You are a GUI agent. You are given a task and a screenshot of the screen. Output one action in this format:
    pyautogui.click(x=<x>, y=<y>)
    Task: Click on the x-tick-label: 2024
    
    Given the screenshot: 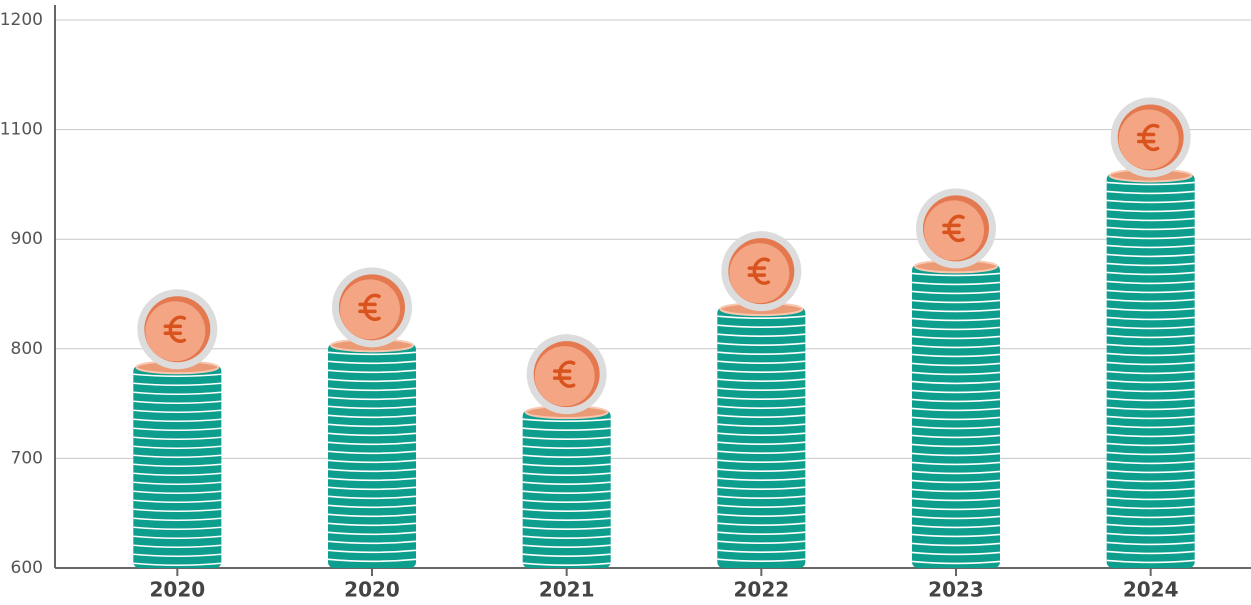 What is the action you would take?
    pyautogui.click(x=1151, y=590)
    